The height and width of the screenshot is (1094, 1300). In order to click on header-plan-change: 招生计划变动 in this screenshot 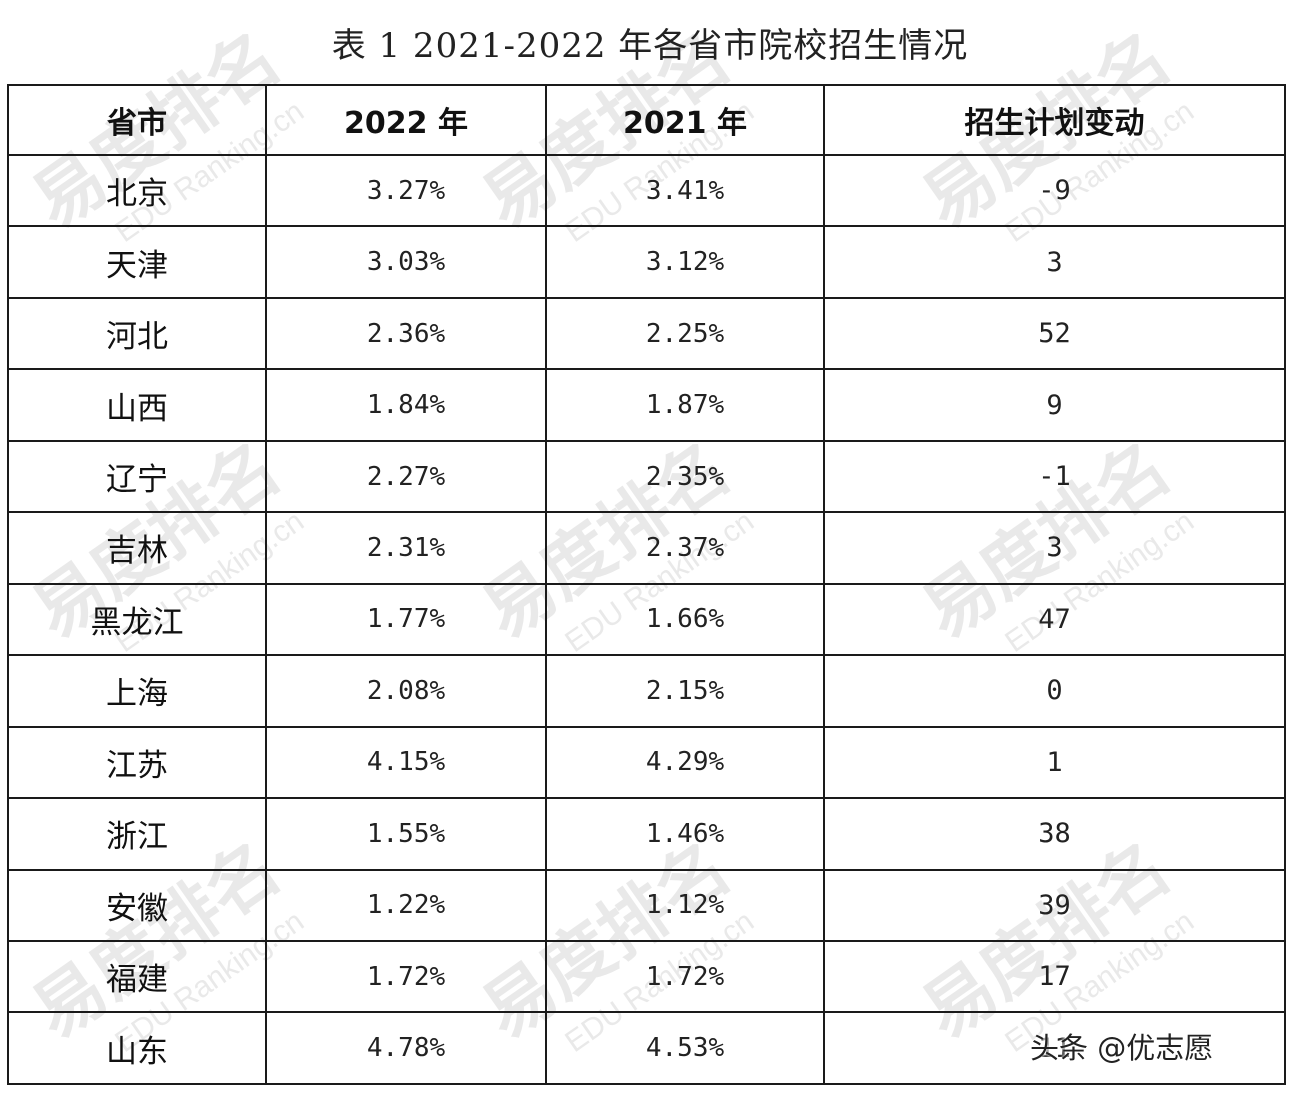, I will do `click(1054, 120)`.